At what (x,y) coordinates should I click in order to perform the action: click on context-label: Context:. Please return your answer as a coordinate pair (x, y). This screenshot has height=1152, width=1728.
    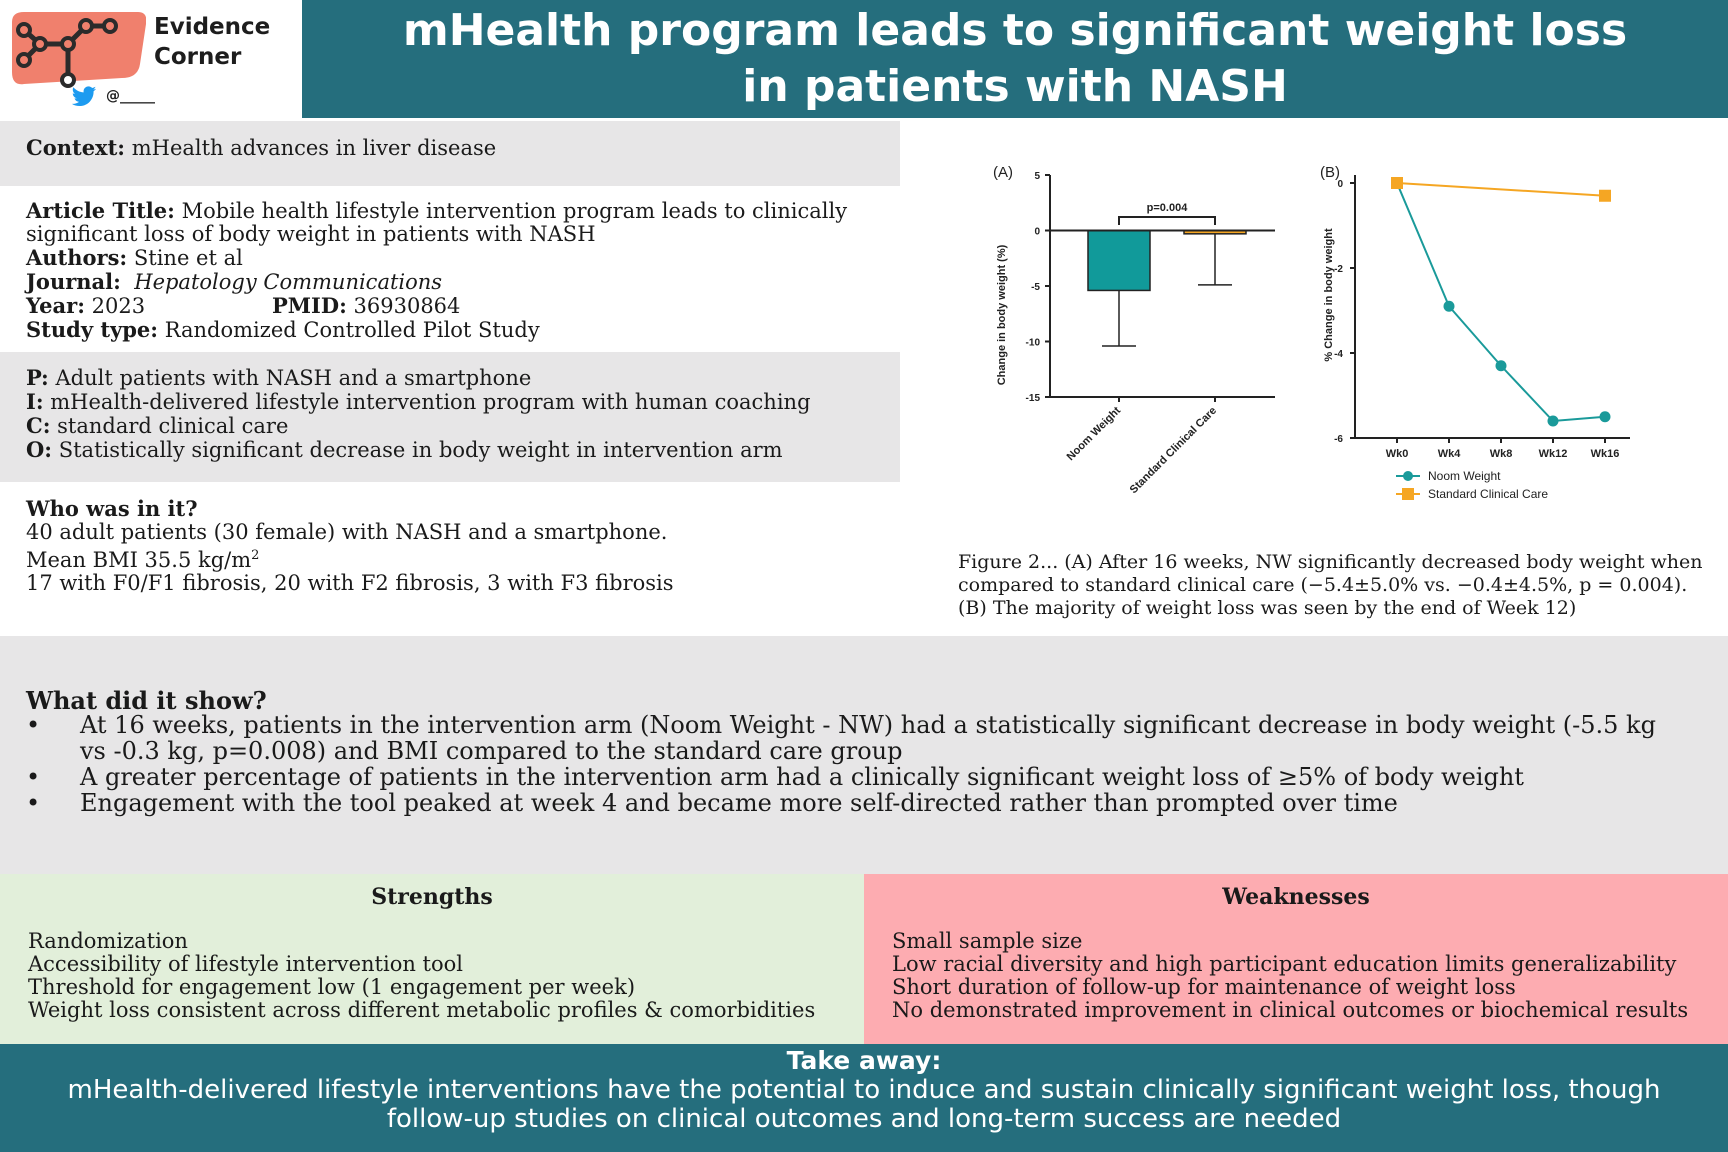
    Looking at the image, I should click on (76, 147).